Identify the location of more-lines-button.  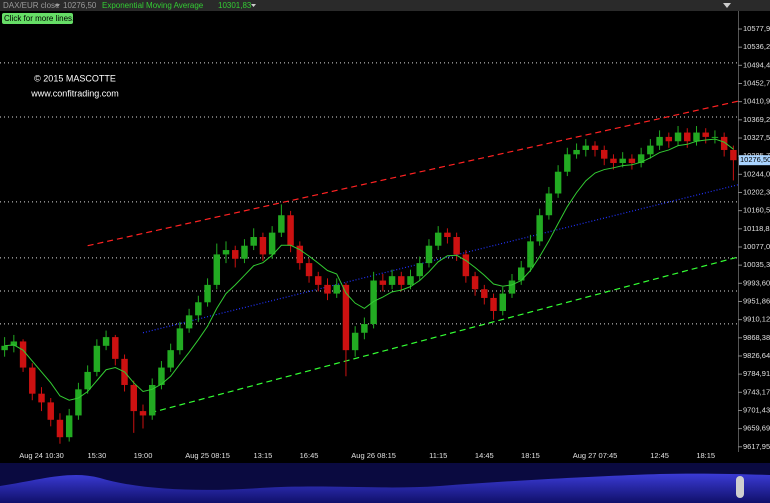
(37, 18).